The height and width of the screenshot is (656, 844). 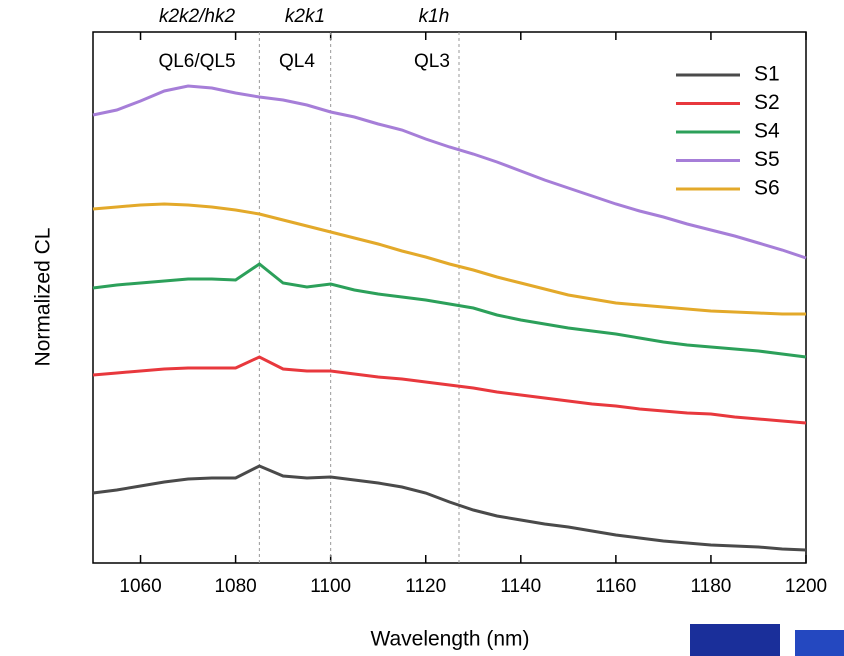 I want to click on top-annotation: k2k1, so click(x=305, y=16).